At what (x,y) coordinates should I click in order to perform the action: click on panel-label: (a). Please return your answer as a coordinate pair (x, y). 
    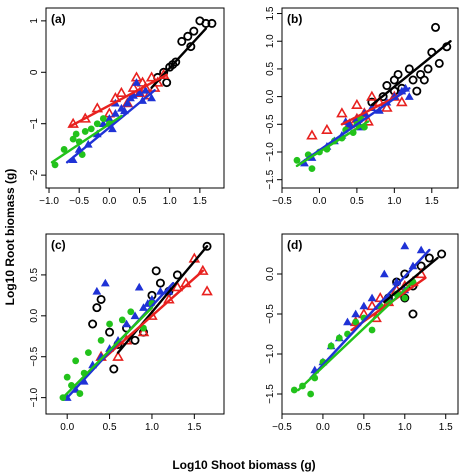
    Looking at the image, I should click on (58, 19).